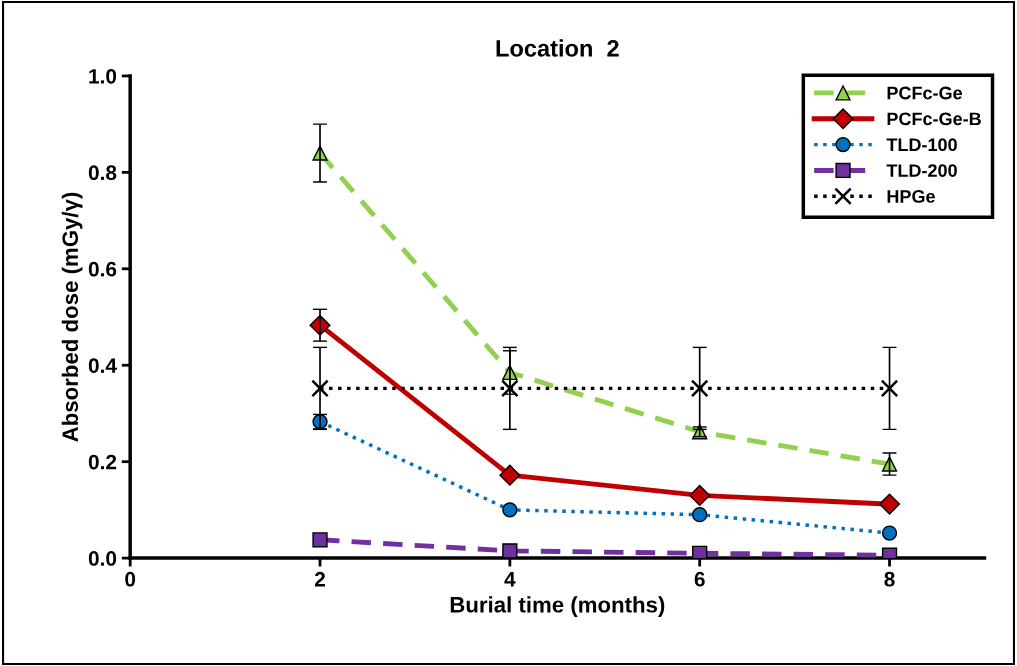 The image size is (1017, 666). What do you see at coordinates (699, 579) in the screenshot?
I see `x-tick-label: 6` at bounding box center [699, 579].